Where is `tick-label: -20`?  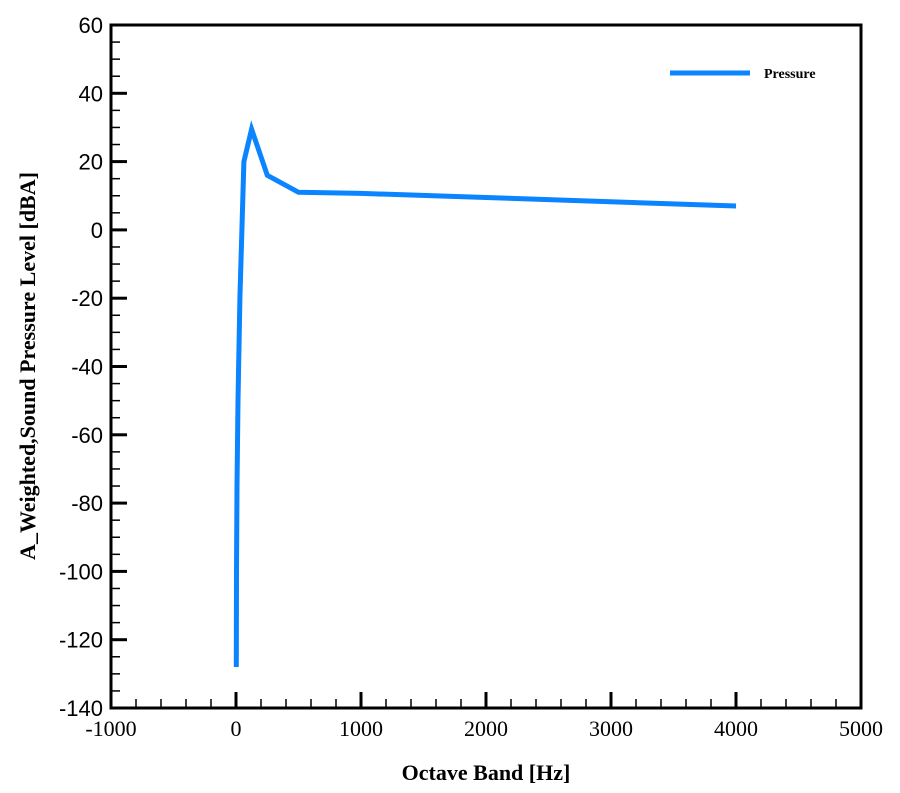 tick-label: -20 is located at coordinates (87, 298).